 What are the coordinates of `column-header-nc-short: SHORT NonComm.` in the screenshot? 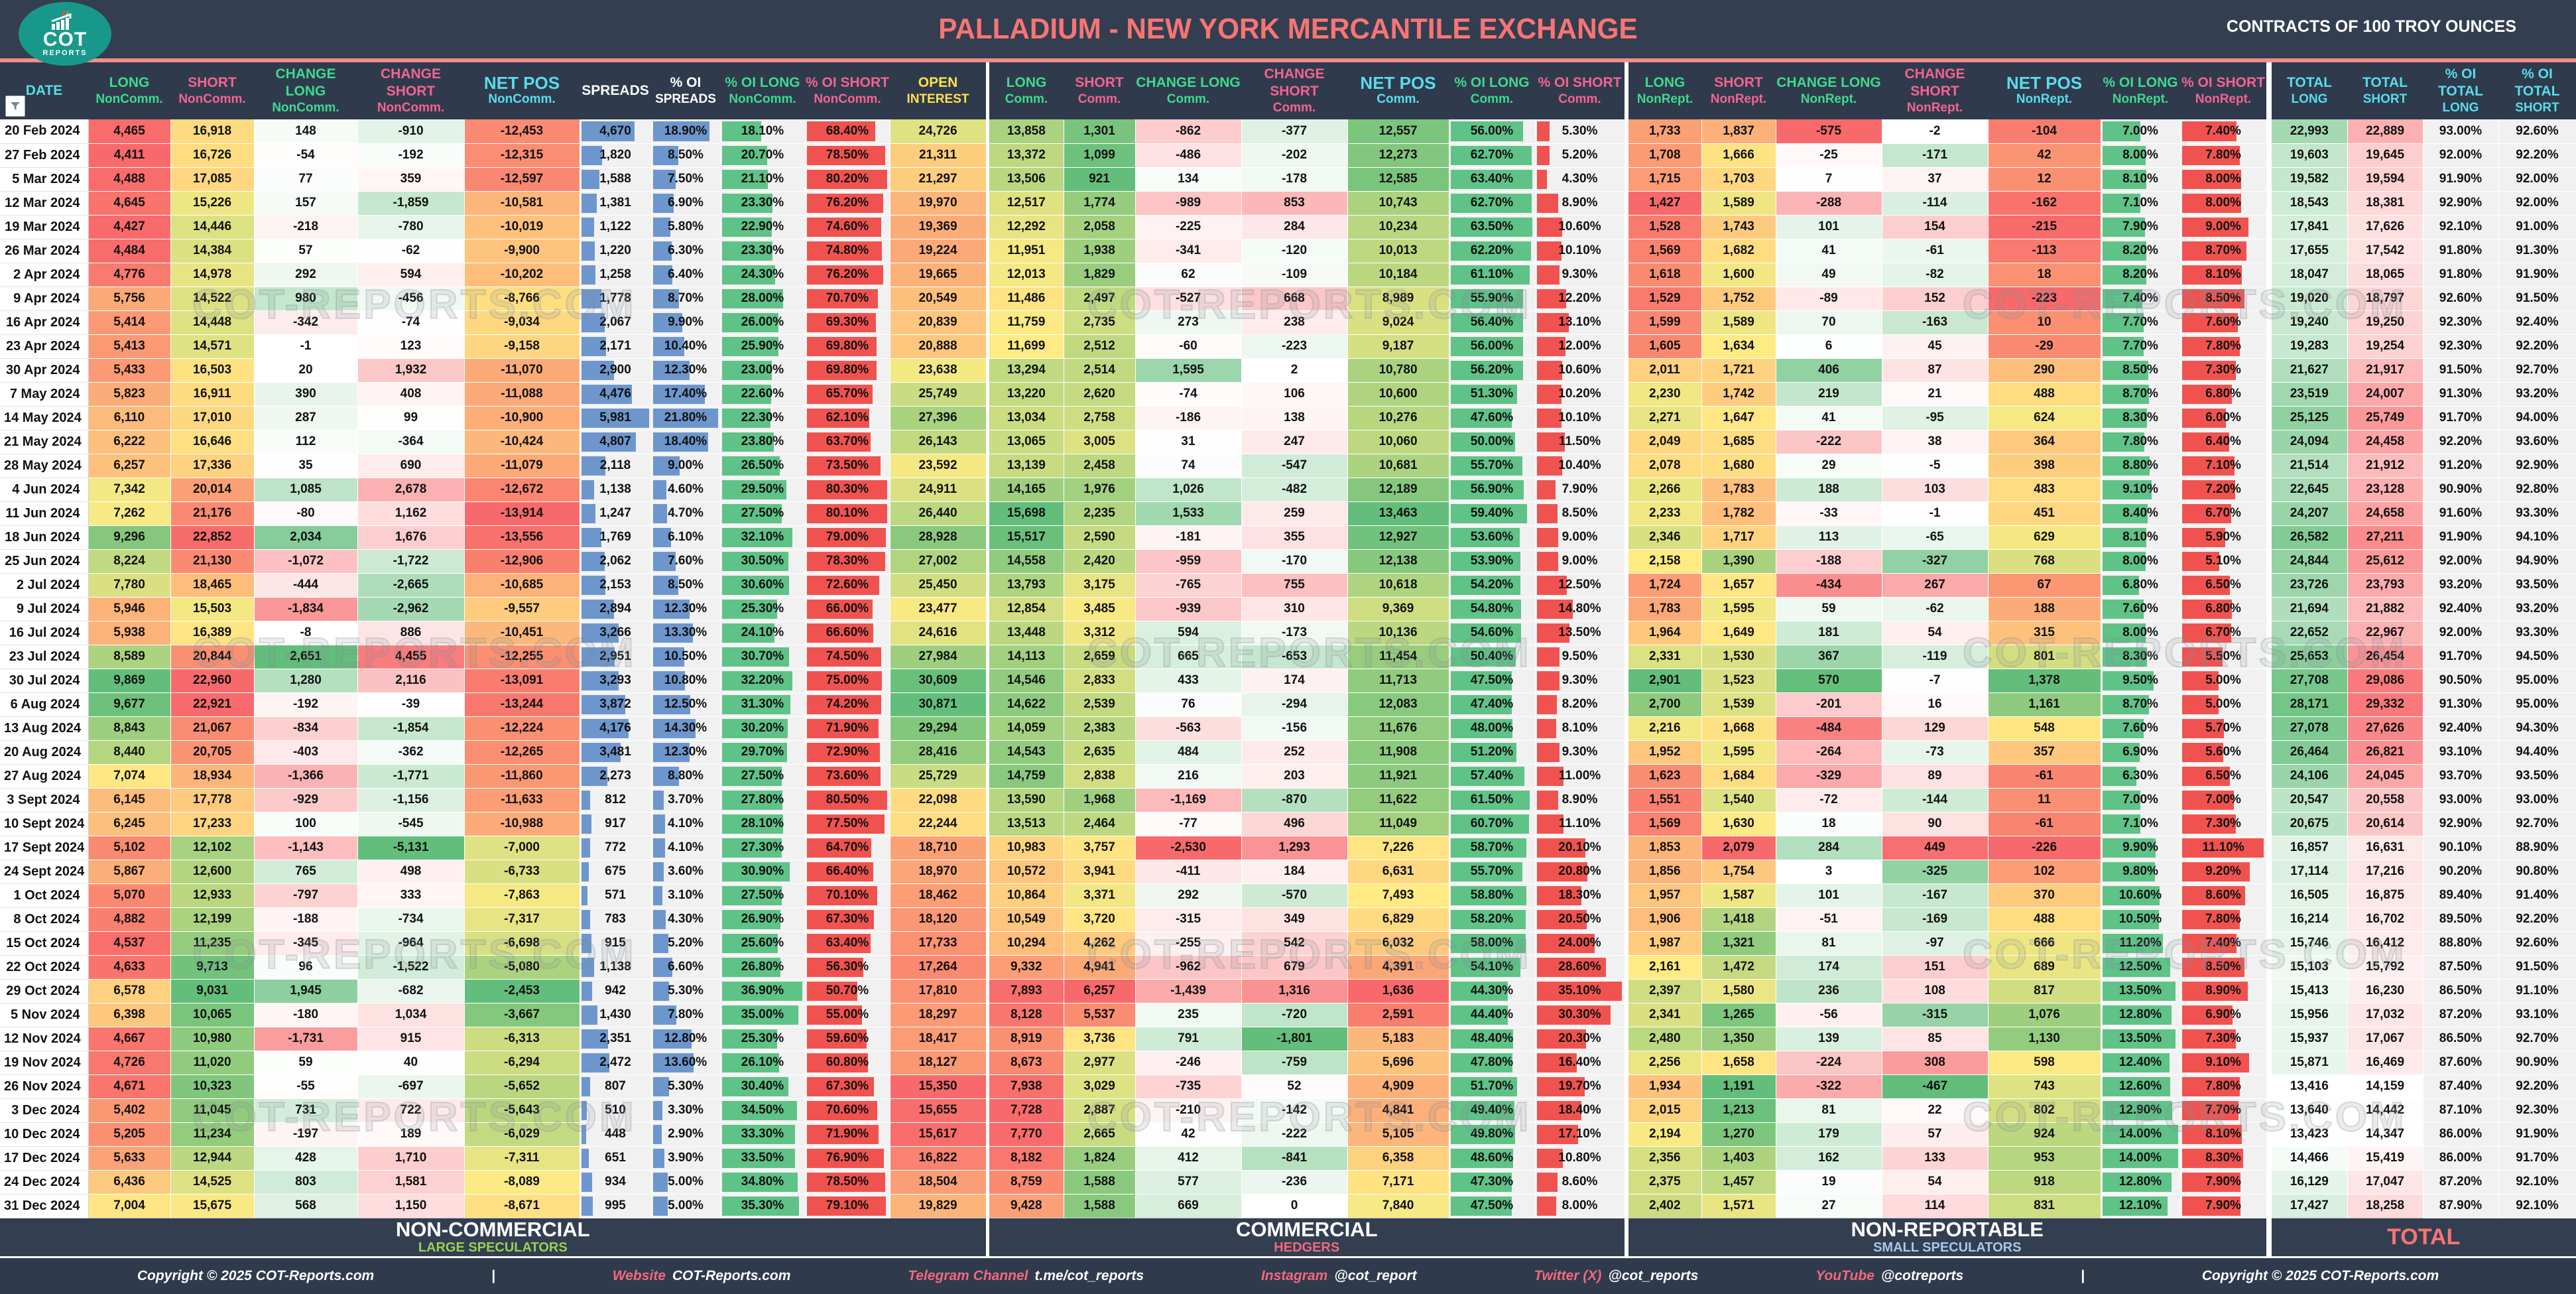 It's located at (212, 90).